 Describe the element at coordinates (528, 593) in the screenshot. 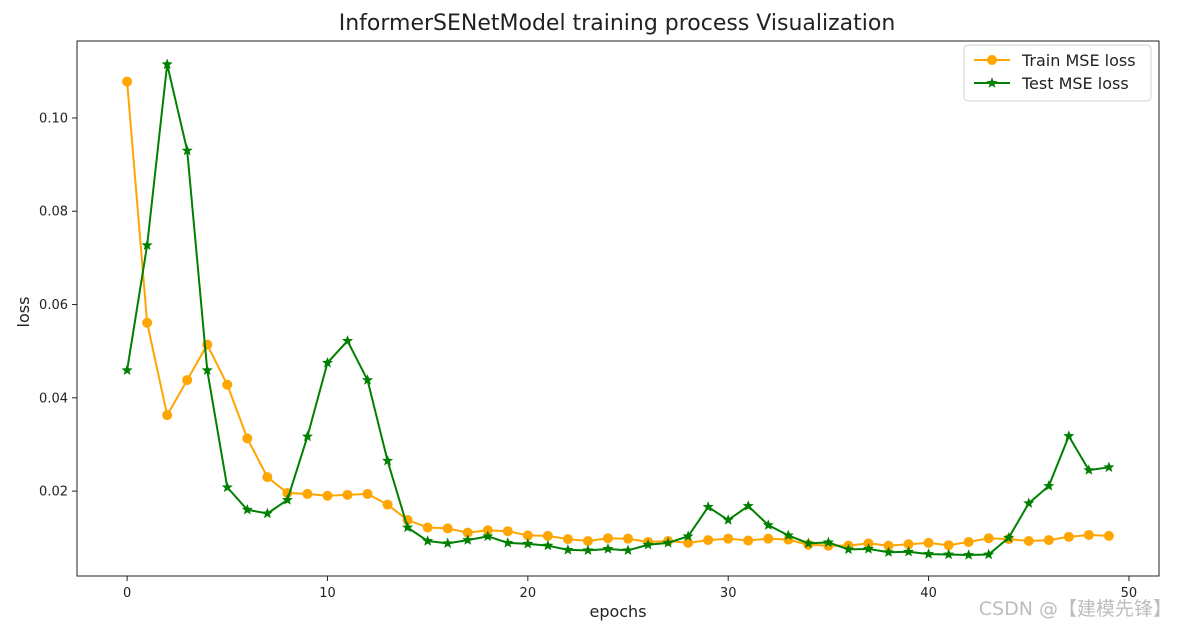

I see `x-tick-label: 20` at that location.